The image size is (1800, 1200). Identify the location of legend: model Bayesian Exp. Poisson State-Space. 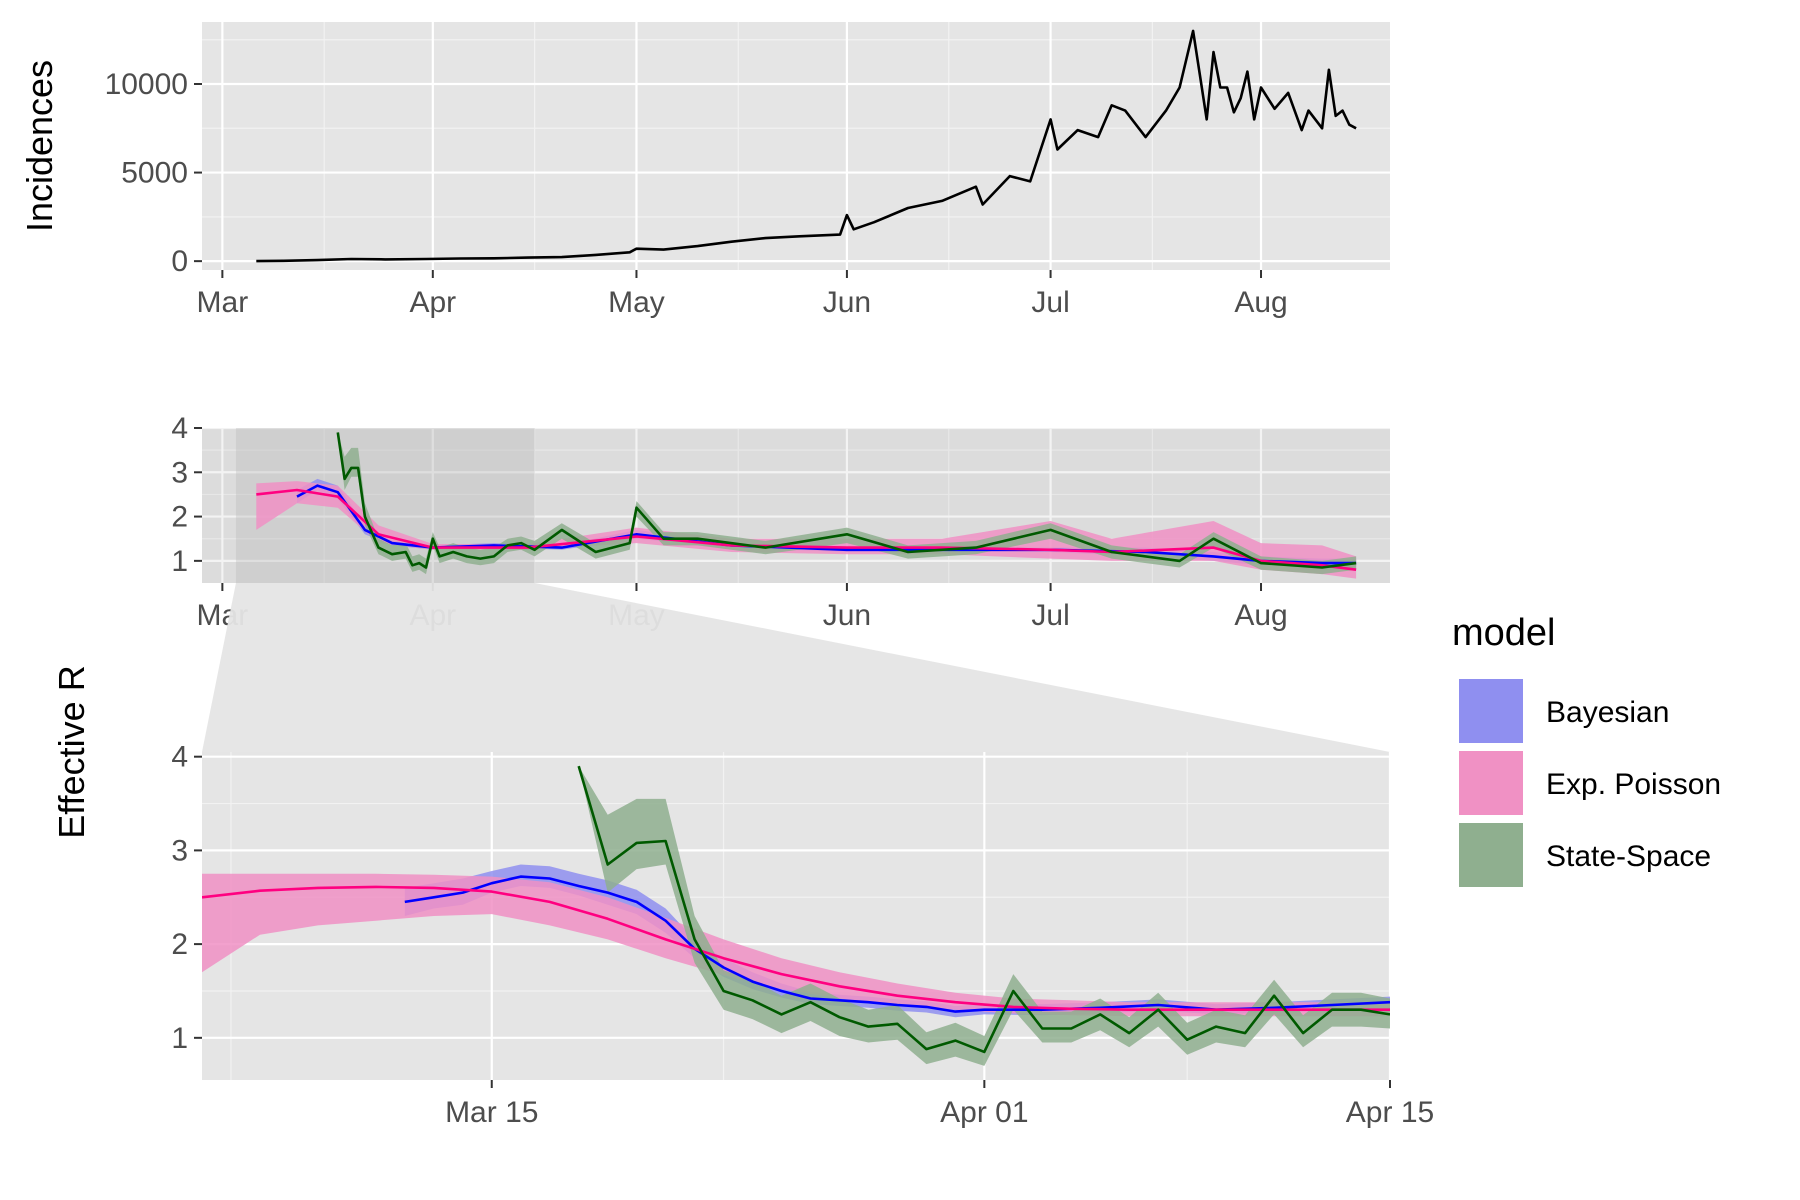
(1586, 750).